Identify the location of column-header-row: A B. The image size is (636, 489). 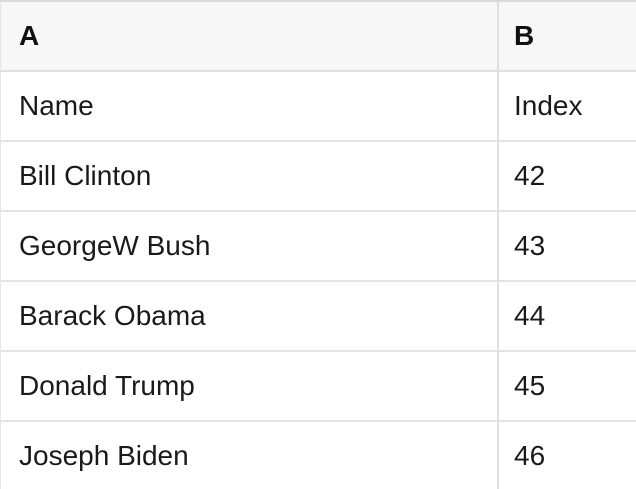
(318, 37).